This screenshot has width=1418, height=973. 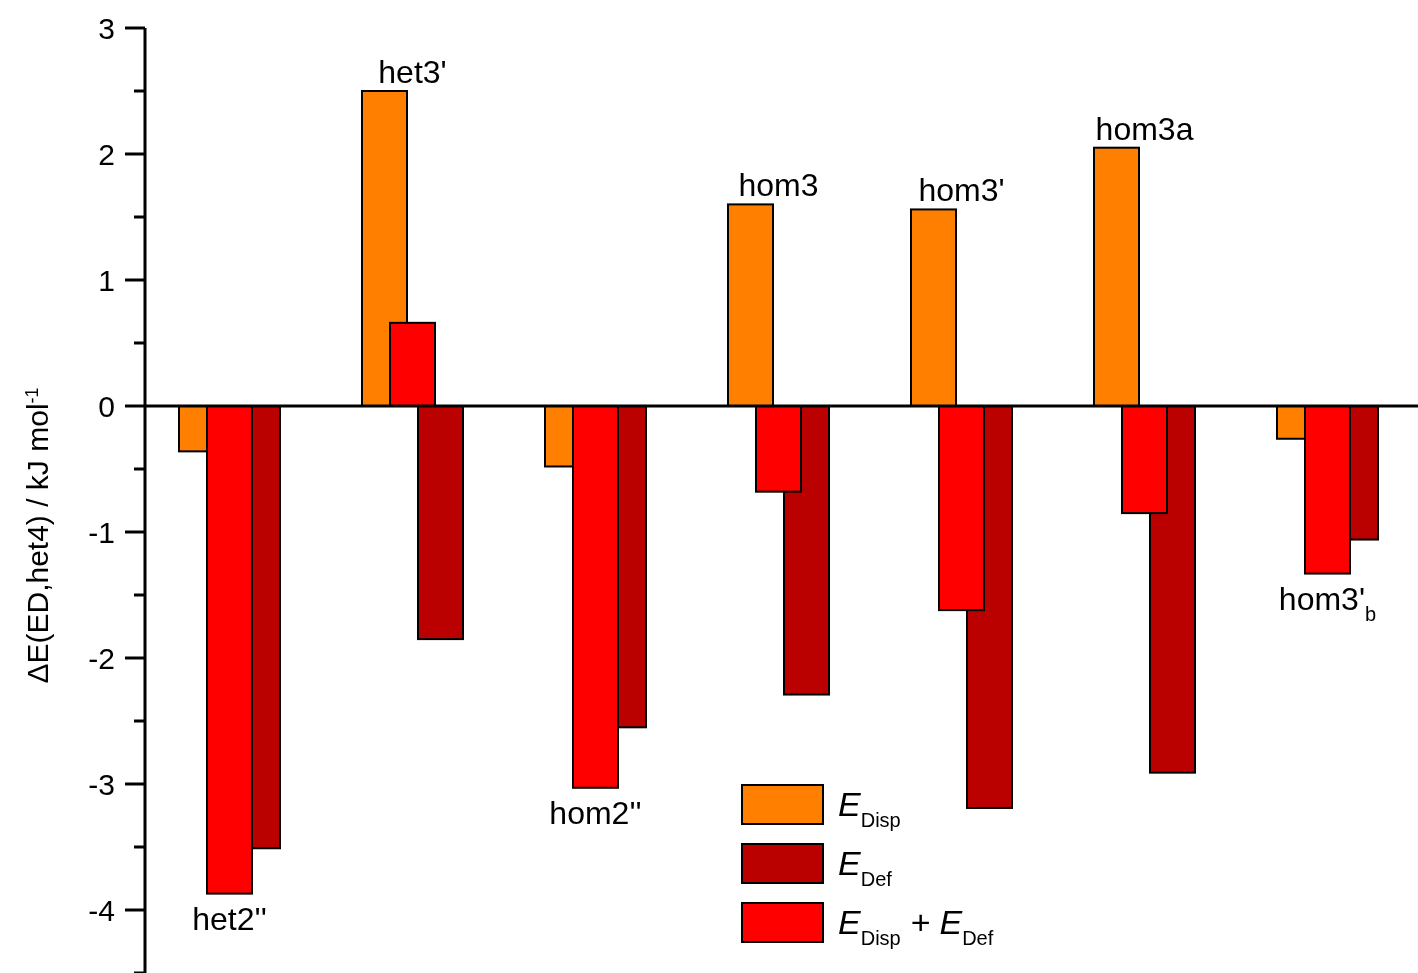 What do you see at coordinates (106, 28) in the screenshot?
I see `y-tick-label: 3` at bounding box center [106, 28].